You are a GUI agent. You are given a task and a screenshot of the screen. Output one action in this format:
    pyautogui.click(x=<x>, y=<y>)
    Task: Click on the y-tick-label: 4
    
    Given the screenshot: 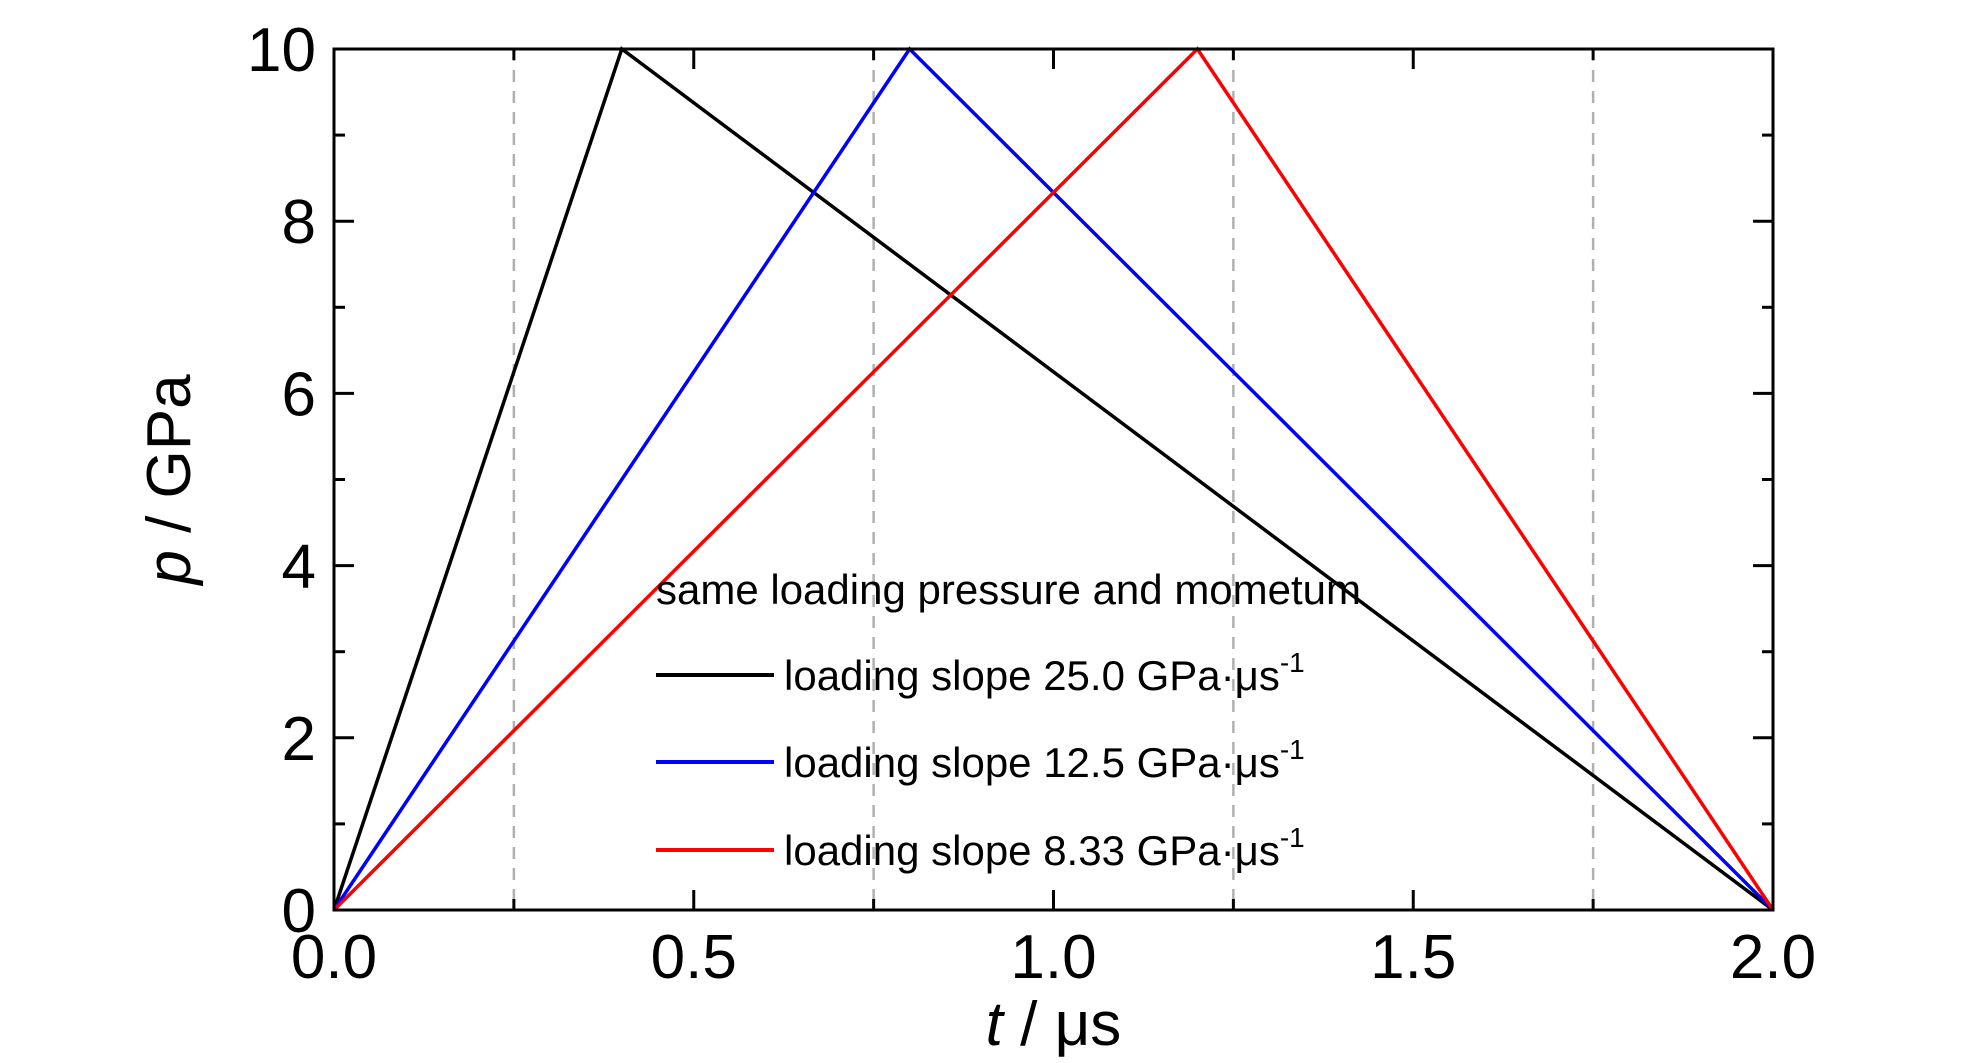 What is the action you would take?
    pyautogui.click(x=299, y=567)
    